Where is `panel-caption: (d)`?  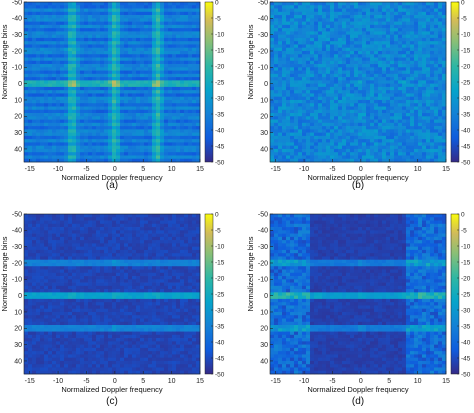 panel-caption: (d) is located at coordinates (358, 401).